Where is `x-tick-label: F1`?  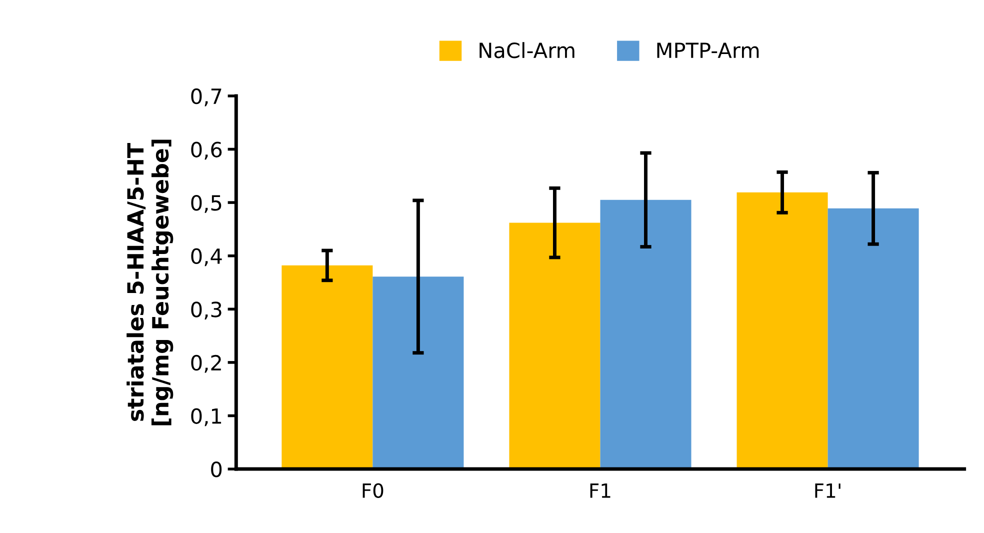
x-tick-label: F1 is located at coordinates (600, 491).